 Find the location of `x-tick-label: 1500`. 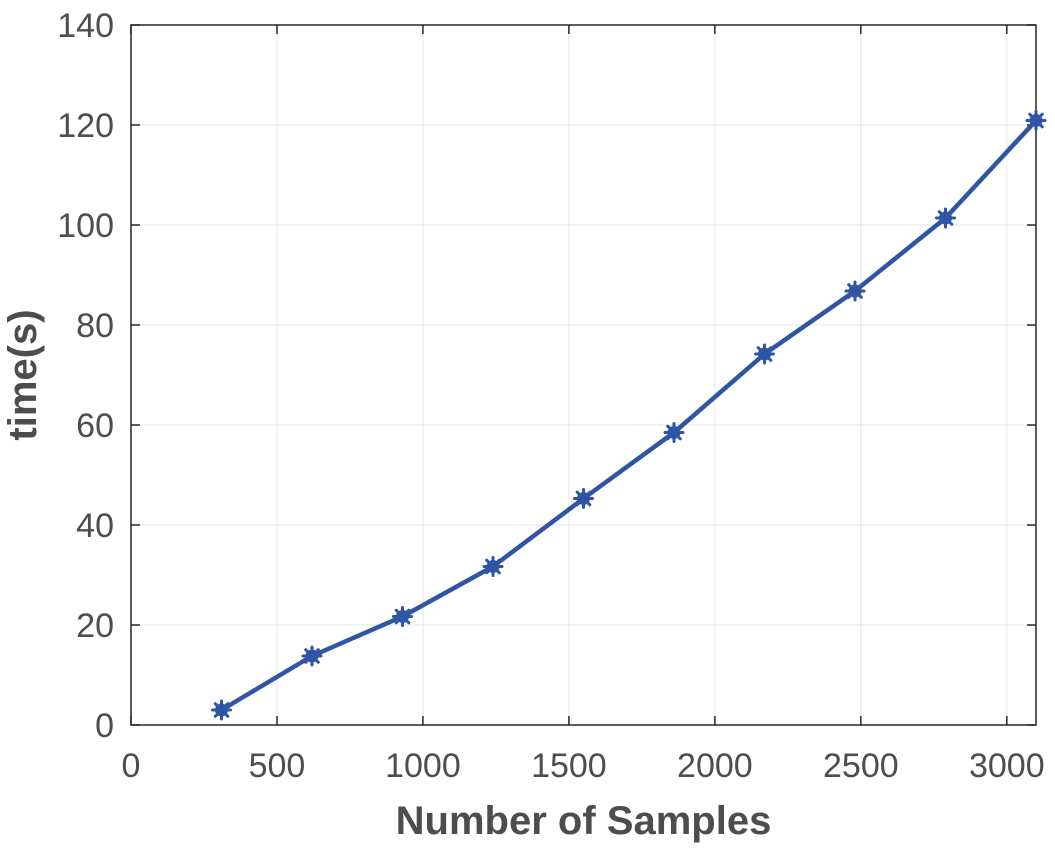

x-tick-label: 1500 is located at coordinates (569, 766).